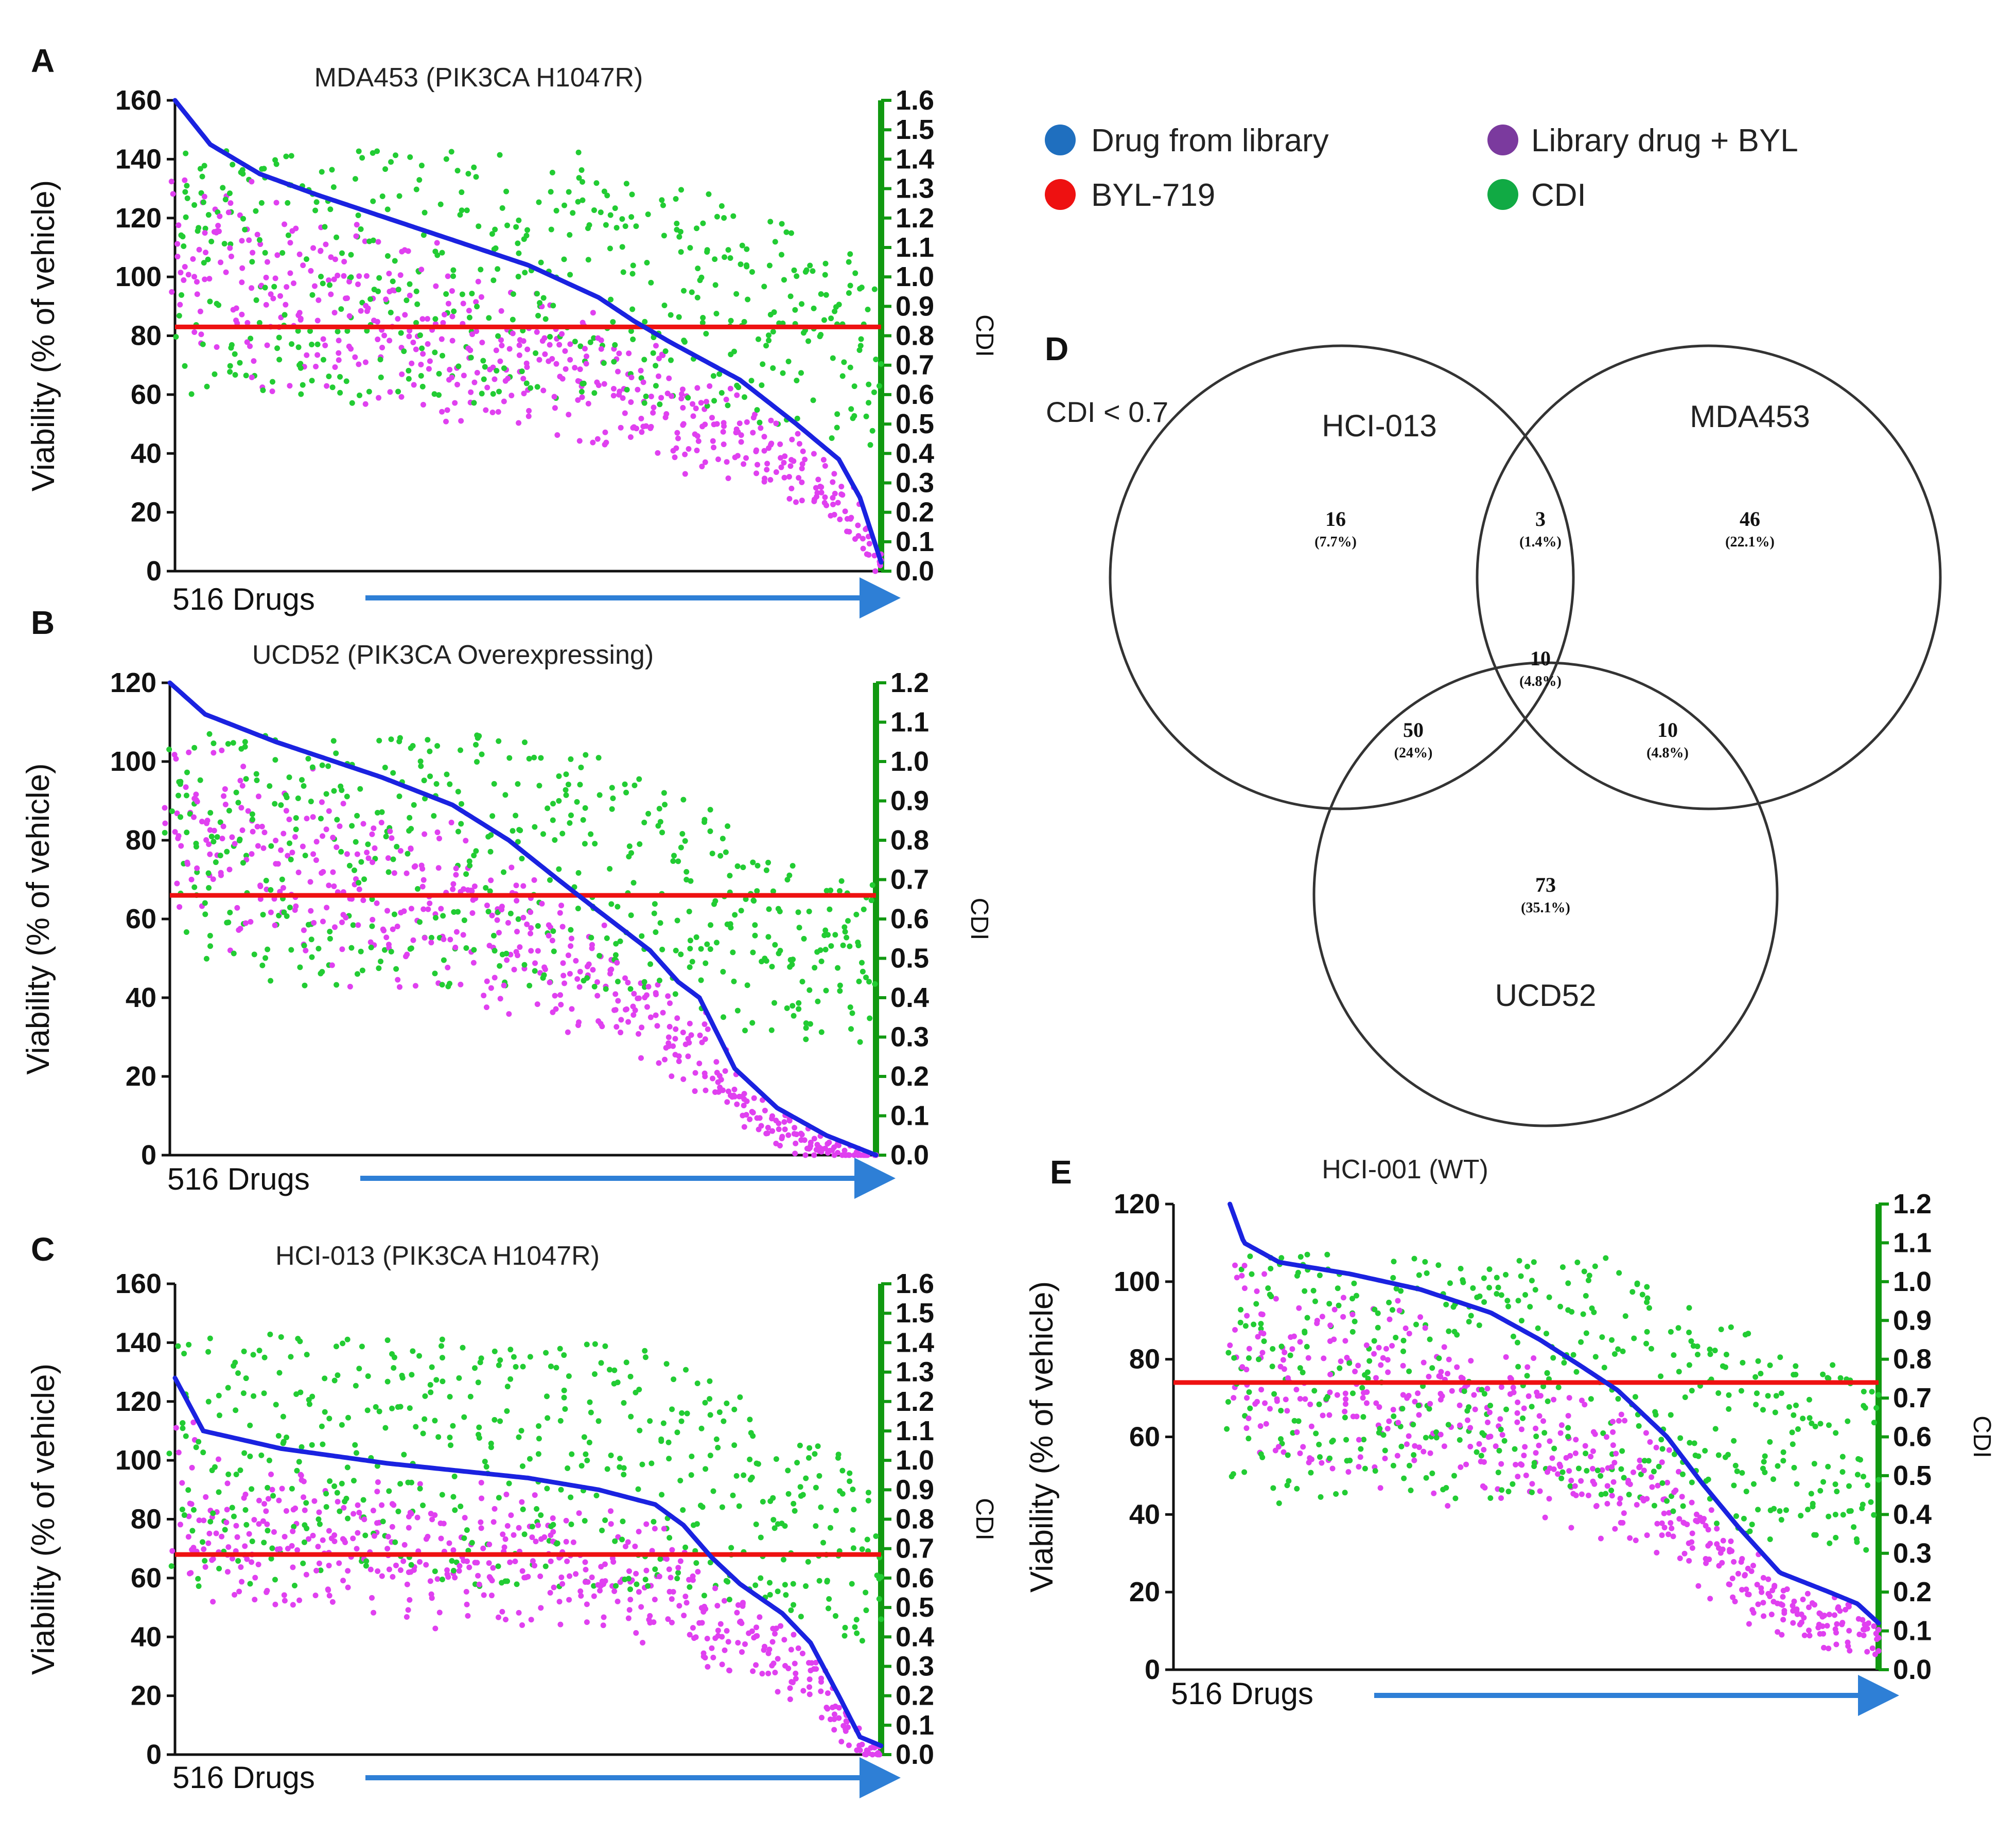  I want to click on chart-title: UCD52 (PIK3CA Overexpressing), so click(453, 655).